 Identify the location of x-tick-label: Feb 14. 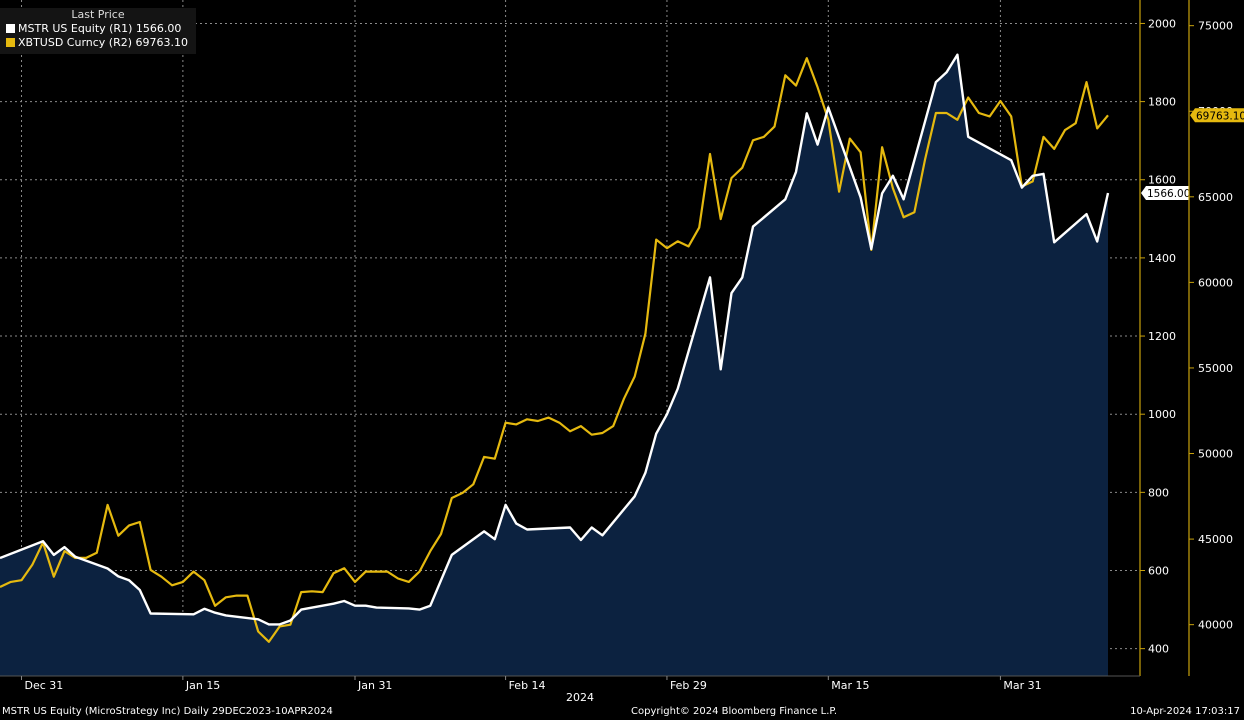
(527, 685).